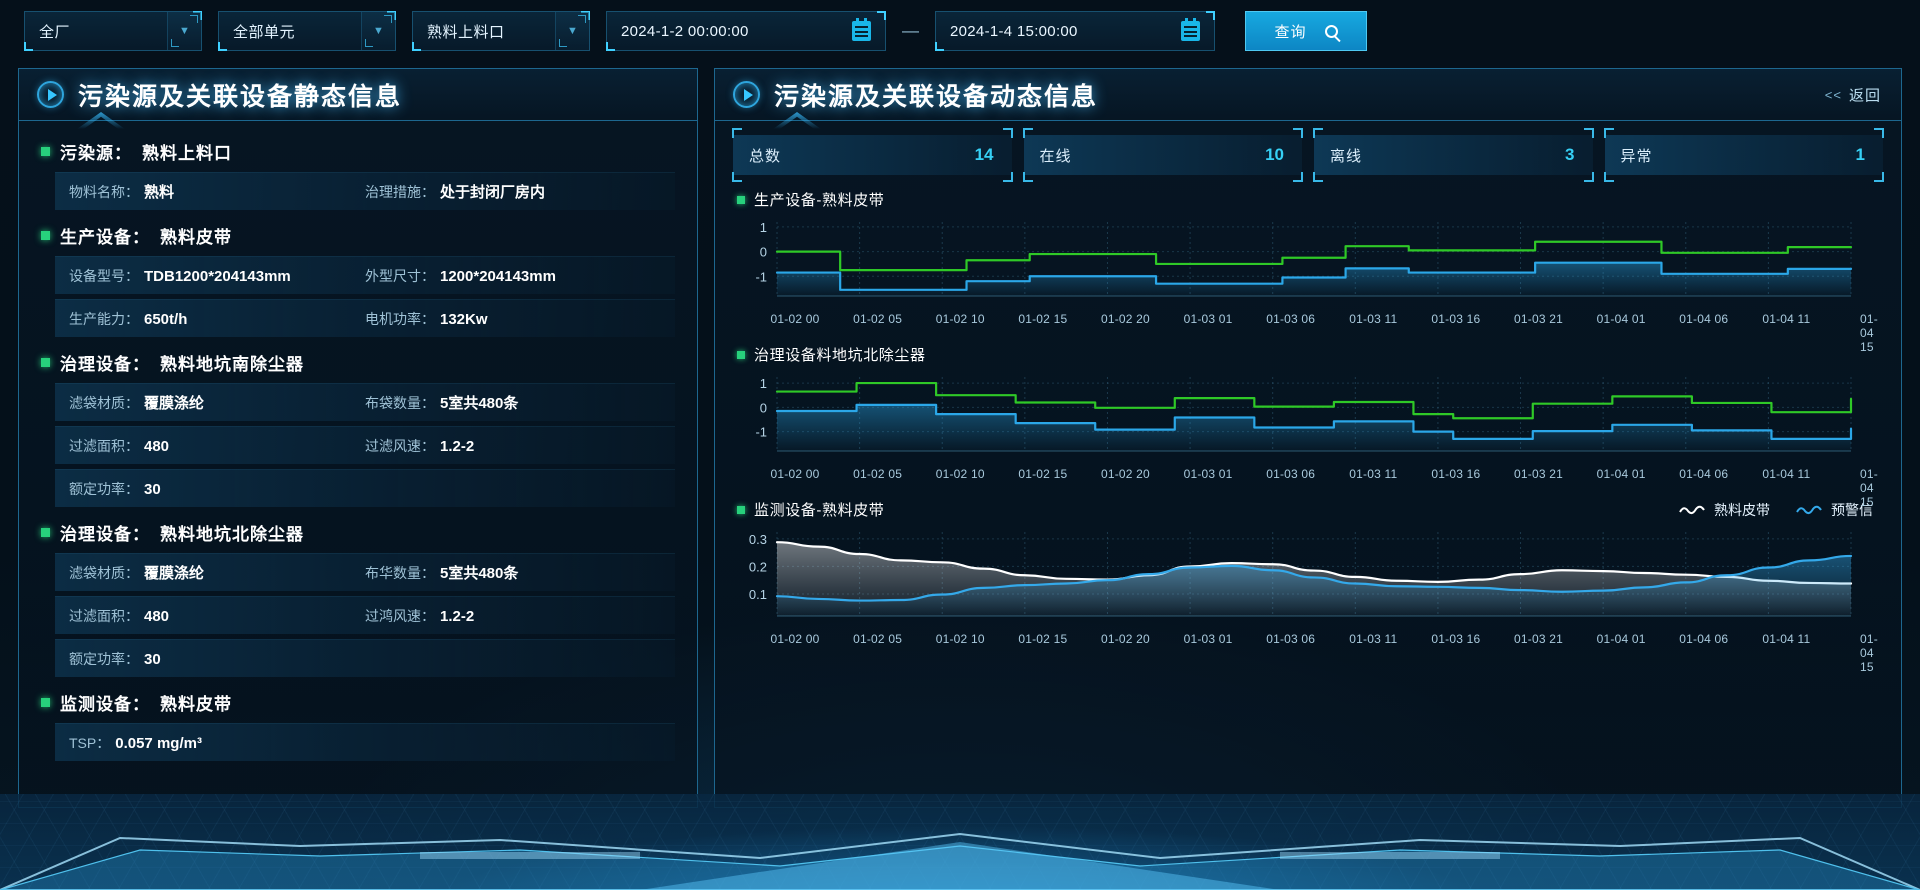 The height and width of the screenshot is (890, 1920). Describe the element at coordinates (307, 31) in the screenshot. I see `unit-select: 全部单元 ▼` at that location.